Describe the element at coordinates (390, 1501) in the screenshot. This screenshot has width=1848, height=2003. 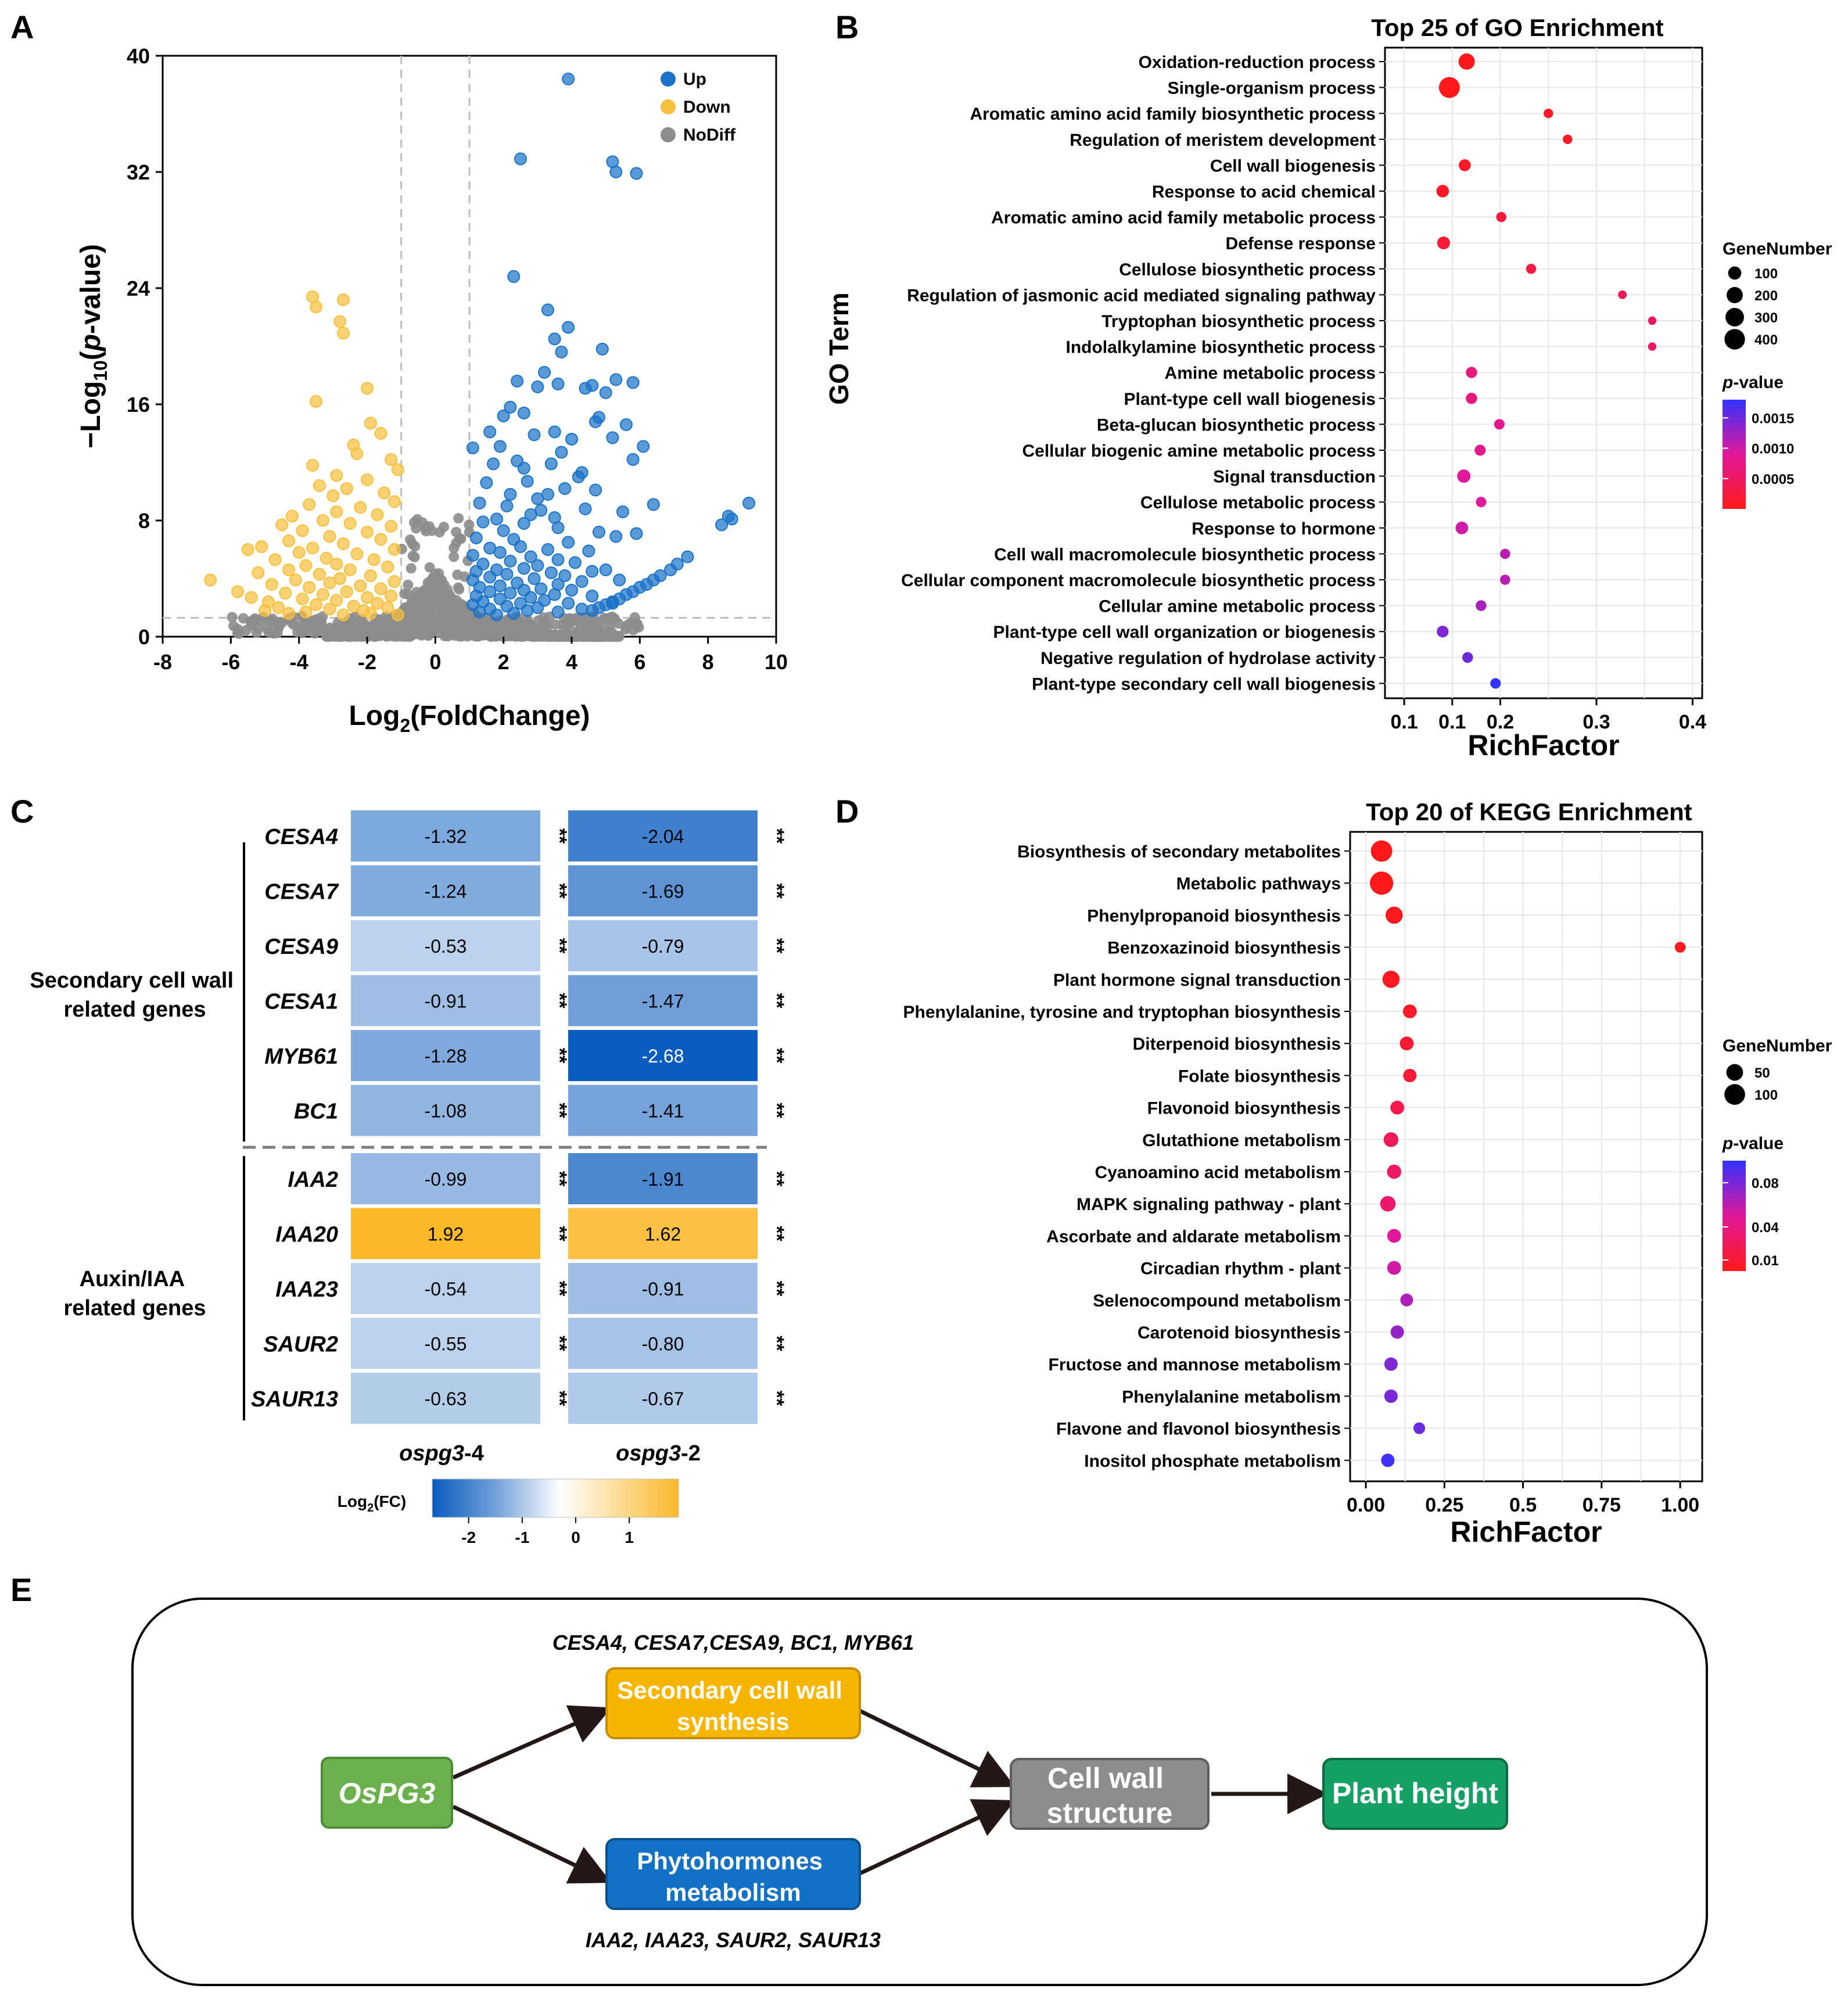
I see `heatmap-legend-title-tail: (FC)` at that location.